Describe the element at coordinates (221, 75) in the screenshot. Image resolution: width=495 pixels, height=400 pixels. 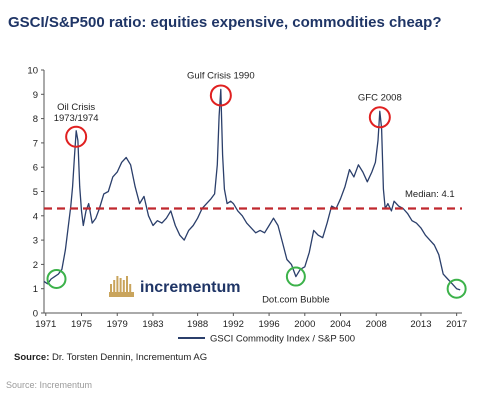
I see `annotation-label: Gulf Crisis 1990` at that location.